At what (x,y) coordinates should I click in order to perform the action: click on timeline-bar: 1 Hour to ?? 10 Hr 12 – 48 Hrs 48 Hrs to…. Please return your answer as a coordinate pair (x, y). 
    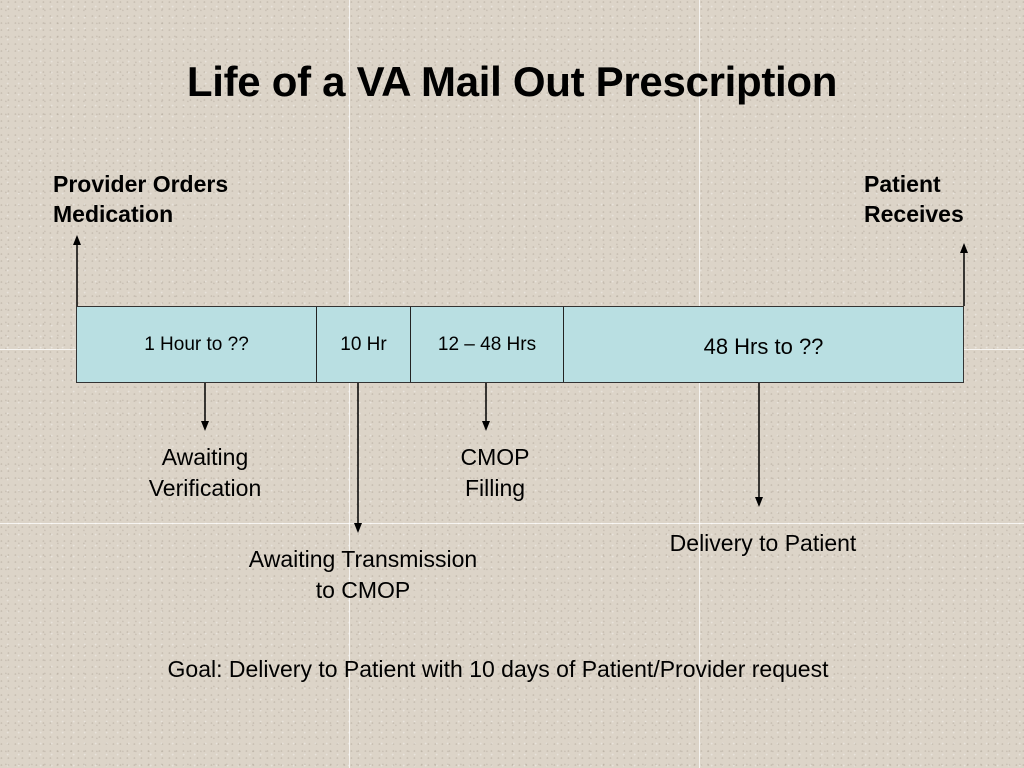
    Looking at the image, I should click on (520, 344).